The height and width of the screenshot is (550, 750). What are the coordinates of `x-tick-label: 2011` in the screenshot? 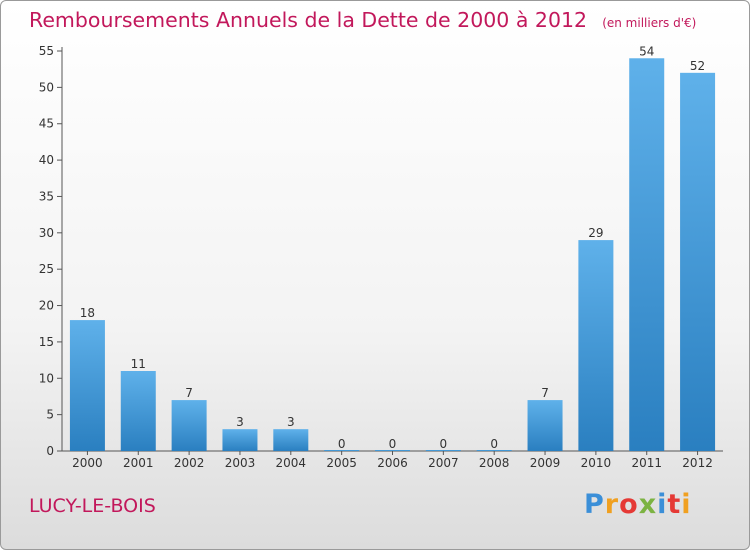 It's located at (646, 463).